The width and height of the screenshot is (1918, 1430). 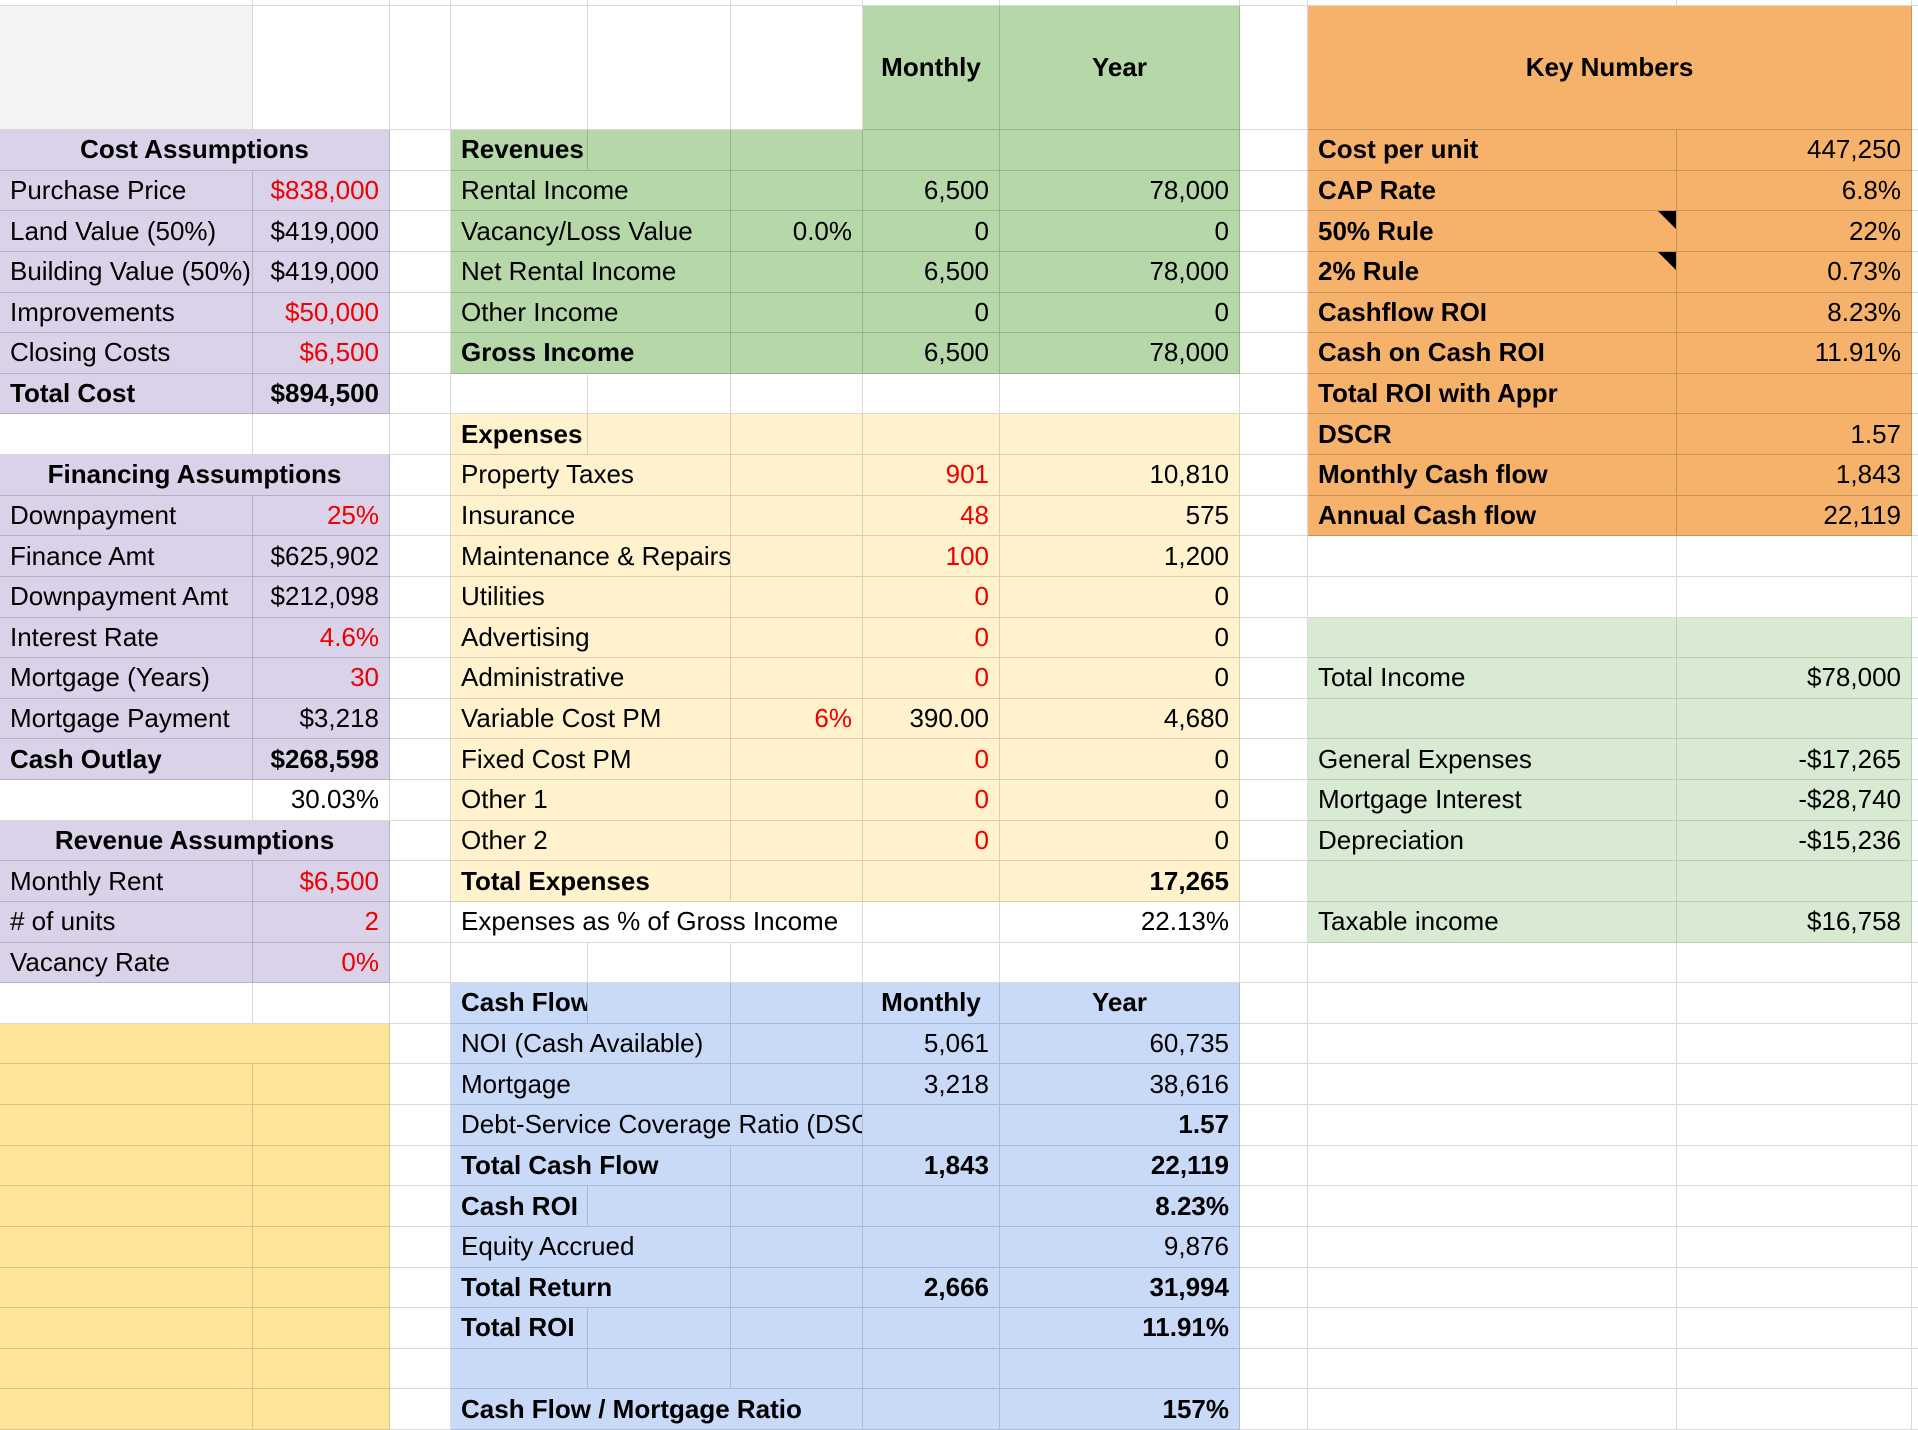 I want to click on label-improvements: Improvements, so click(x=126, y=313).